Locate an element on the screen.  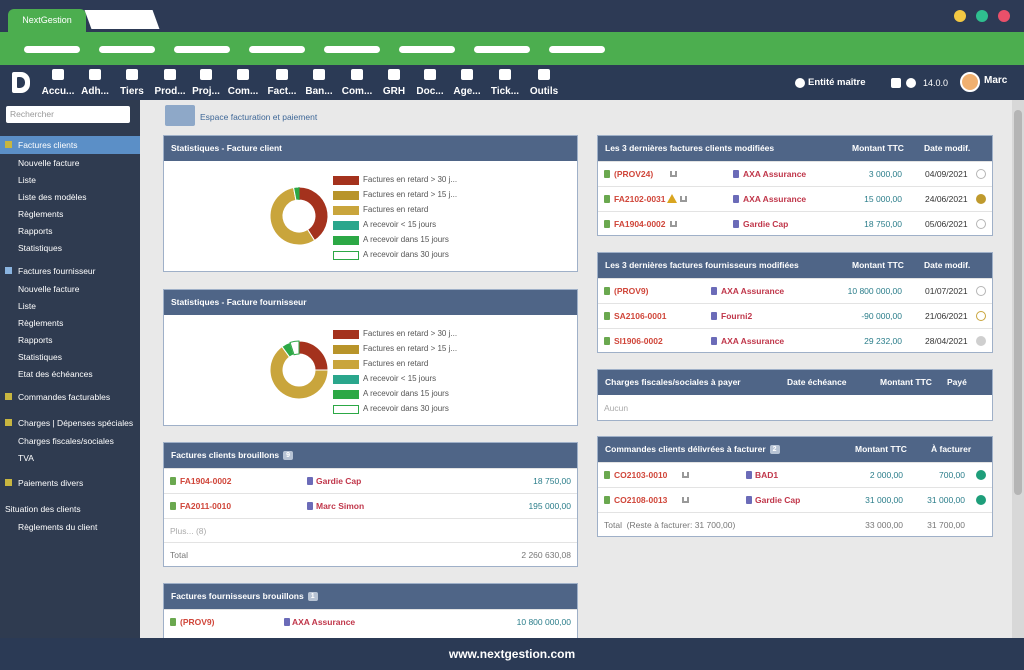
panel-title: Statistiques - Facture client is located at coordinates (226, 148).